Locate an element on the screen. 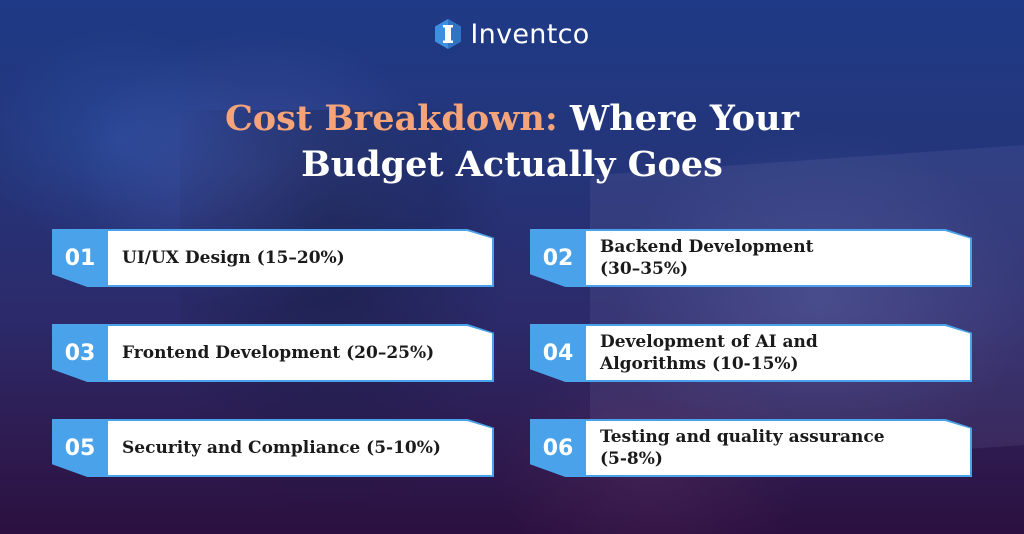  cost-item-card: 02 Backend Development (30–35%) is located at coordinates (751, 258).